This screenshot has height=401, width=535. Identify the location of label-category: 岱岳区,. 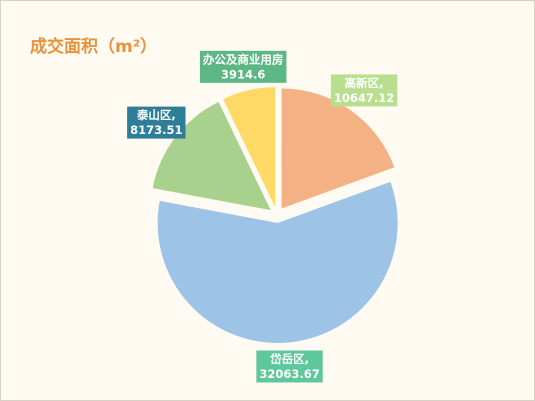
(289, 359).